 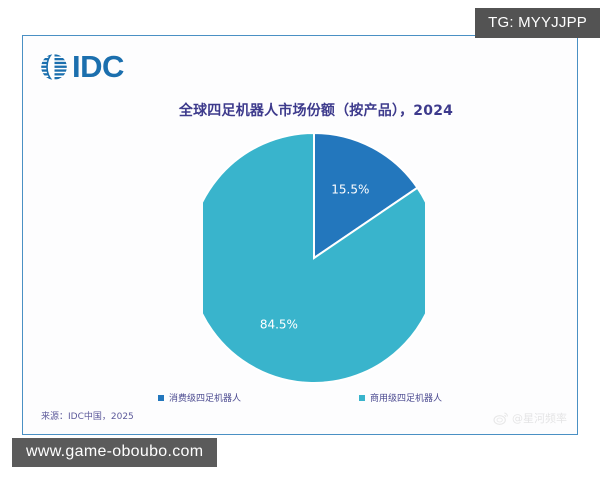 I want to click on legend-item-1: 商用级四足机器人, so click(x=400, y=397).